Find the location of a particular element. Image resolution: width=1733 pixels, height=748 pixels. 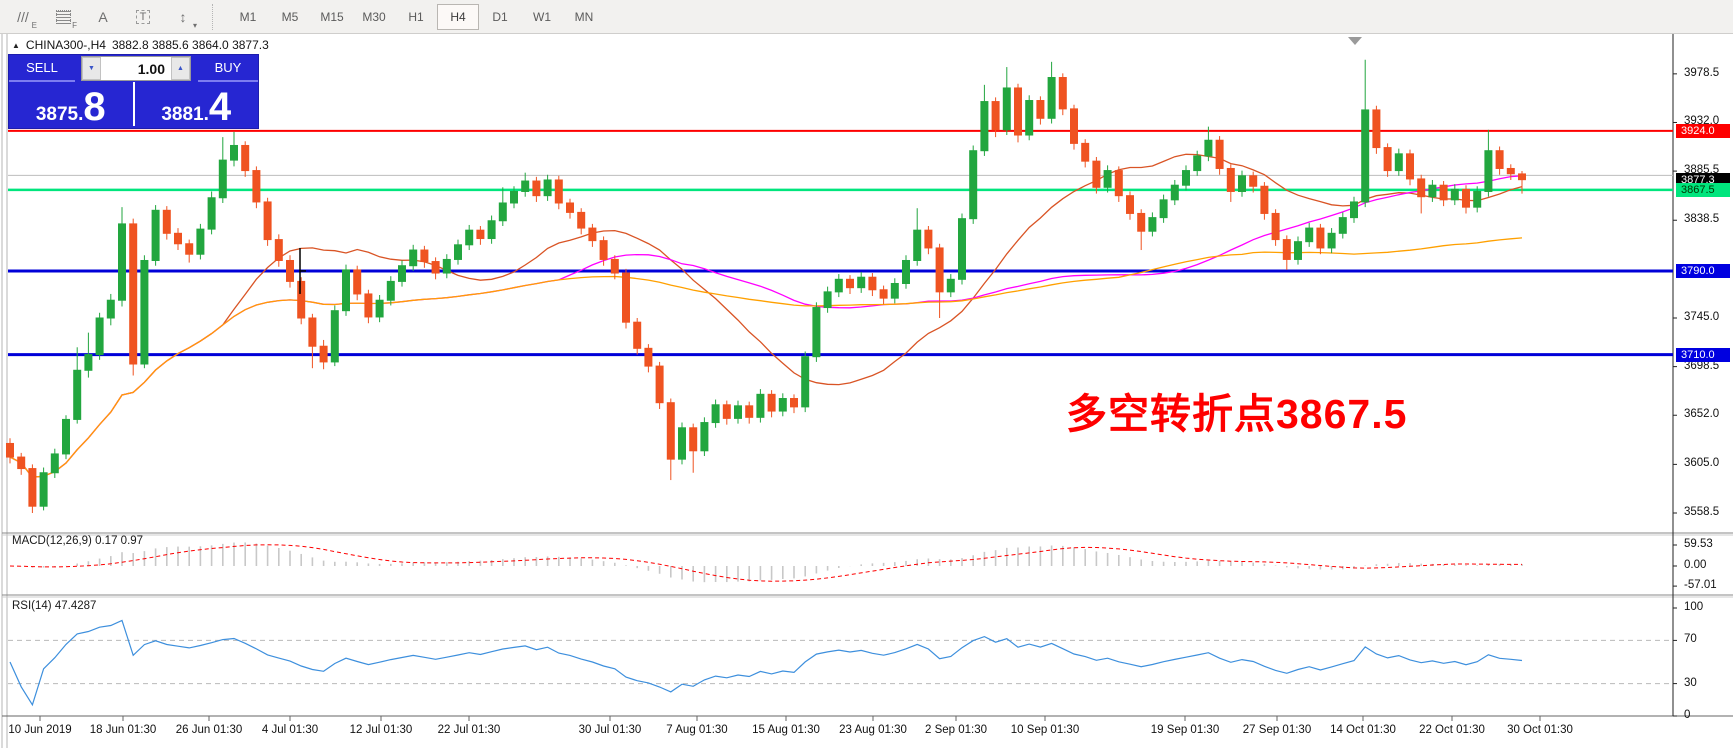

timeframe-d1: D1 is located at coordinates (500, 16).